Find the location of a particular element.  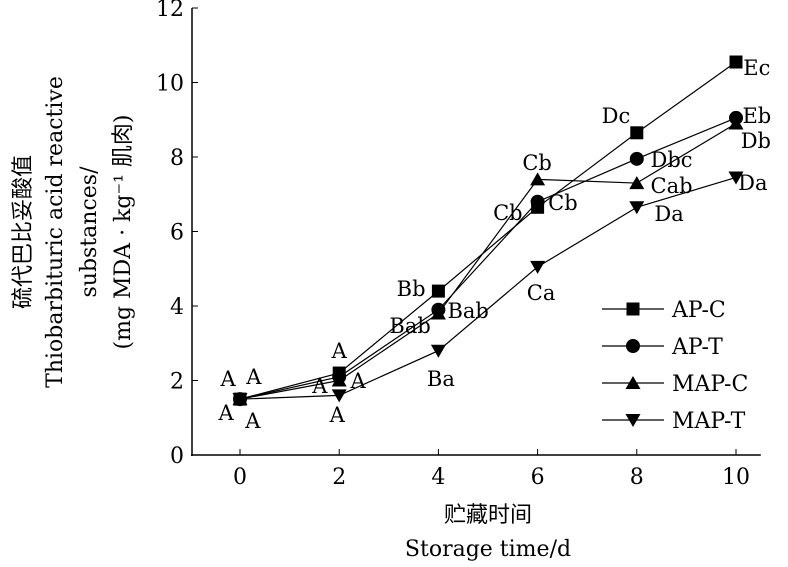

y-tick-label: 4 is located at coordinates (177, 307).